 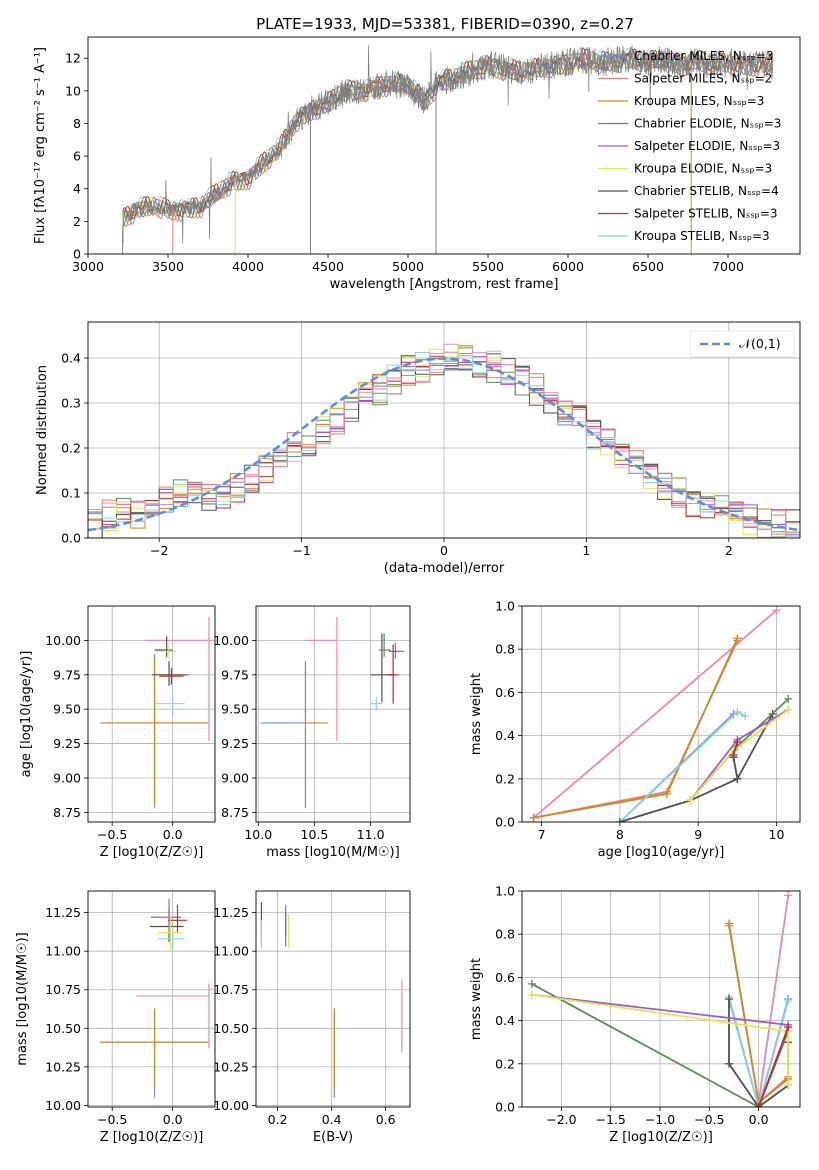 I want to click on y-tick-label: 10.25, so click(x=63, y=1066).